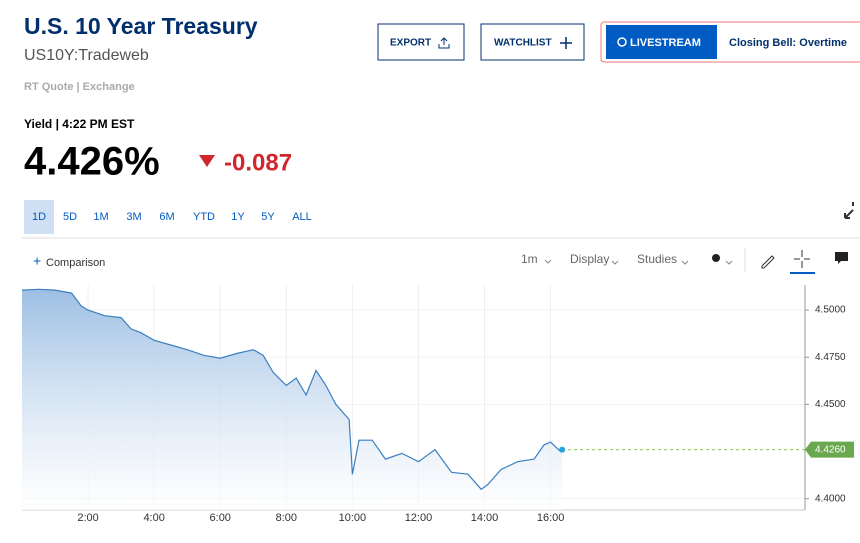  Describe the element at coordinates (141, 26) in the screenshot. I see `title: U.S. 10 Year Treasury` at that location.